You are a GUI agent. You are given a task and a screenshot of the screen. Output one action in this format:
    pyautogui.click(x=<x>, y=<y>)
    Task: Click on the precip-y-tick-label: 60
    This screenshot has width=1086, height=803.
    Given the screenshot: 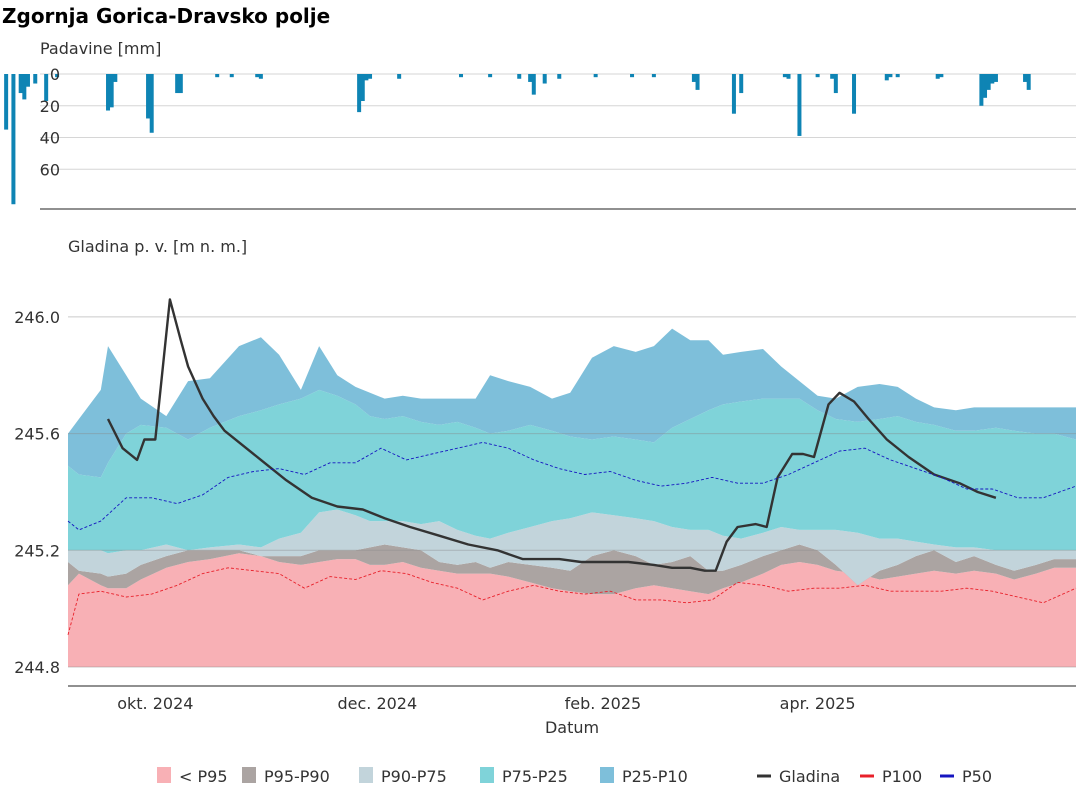 What is the action you would take?
    pyautogui.click(x=50, y=169)
    